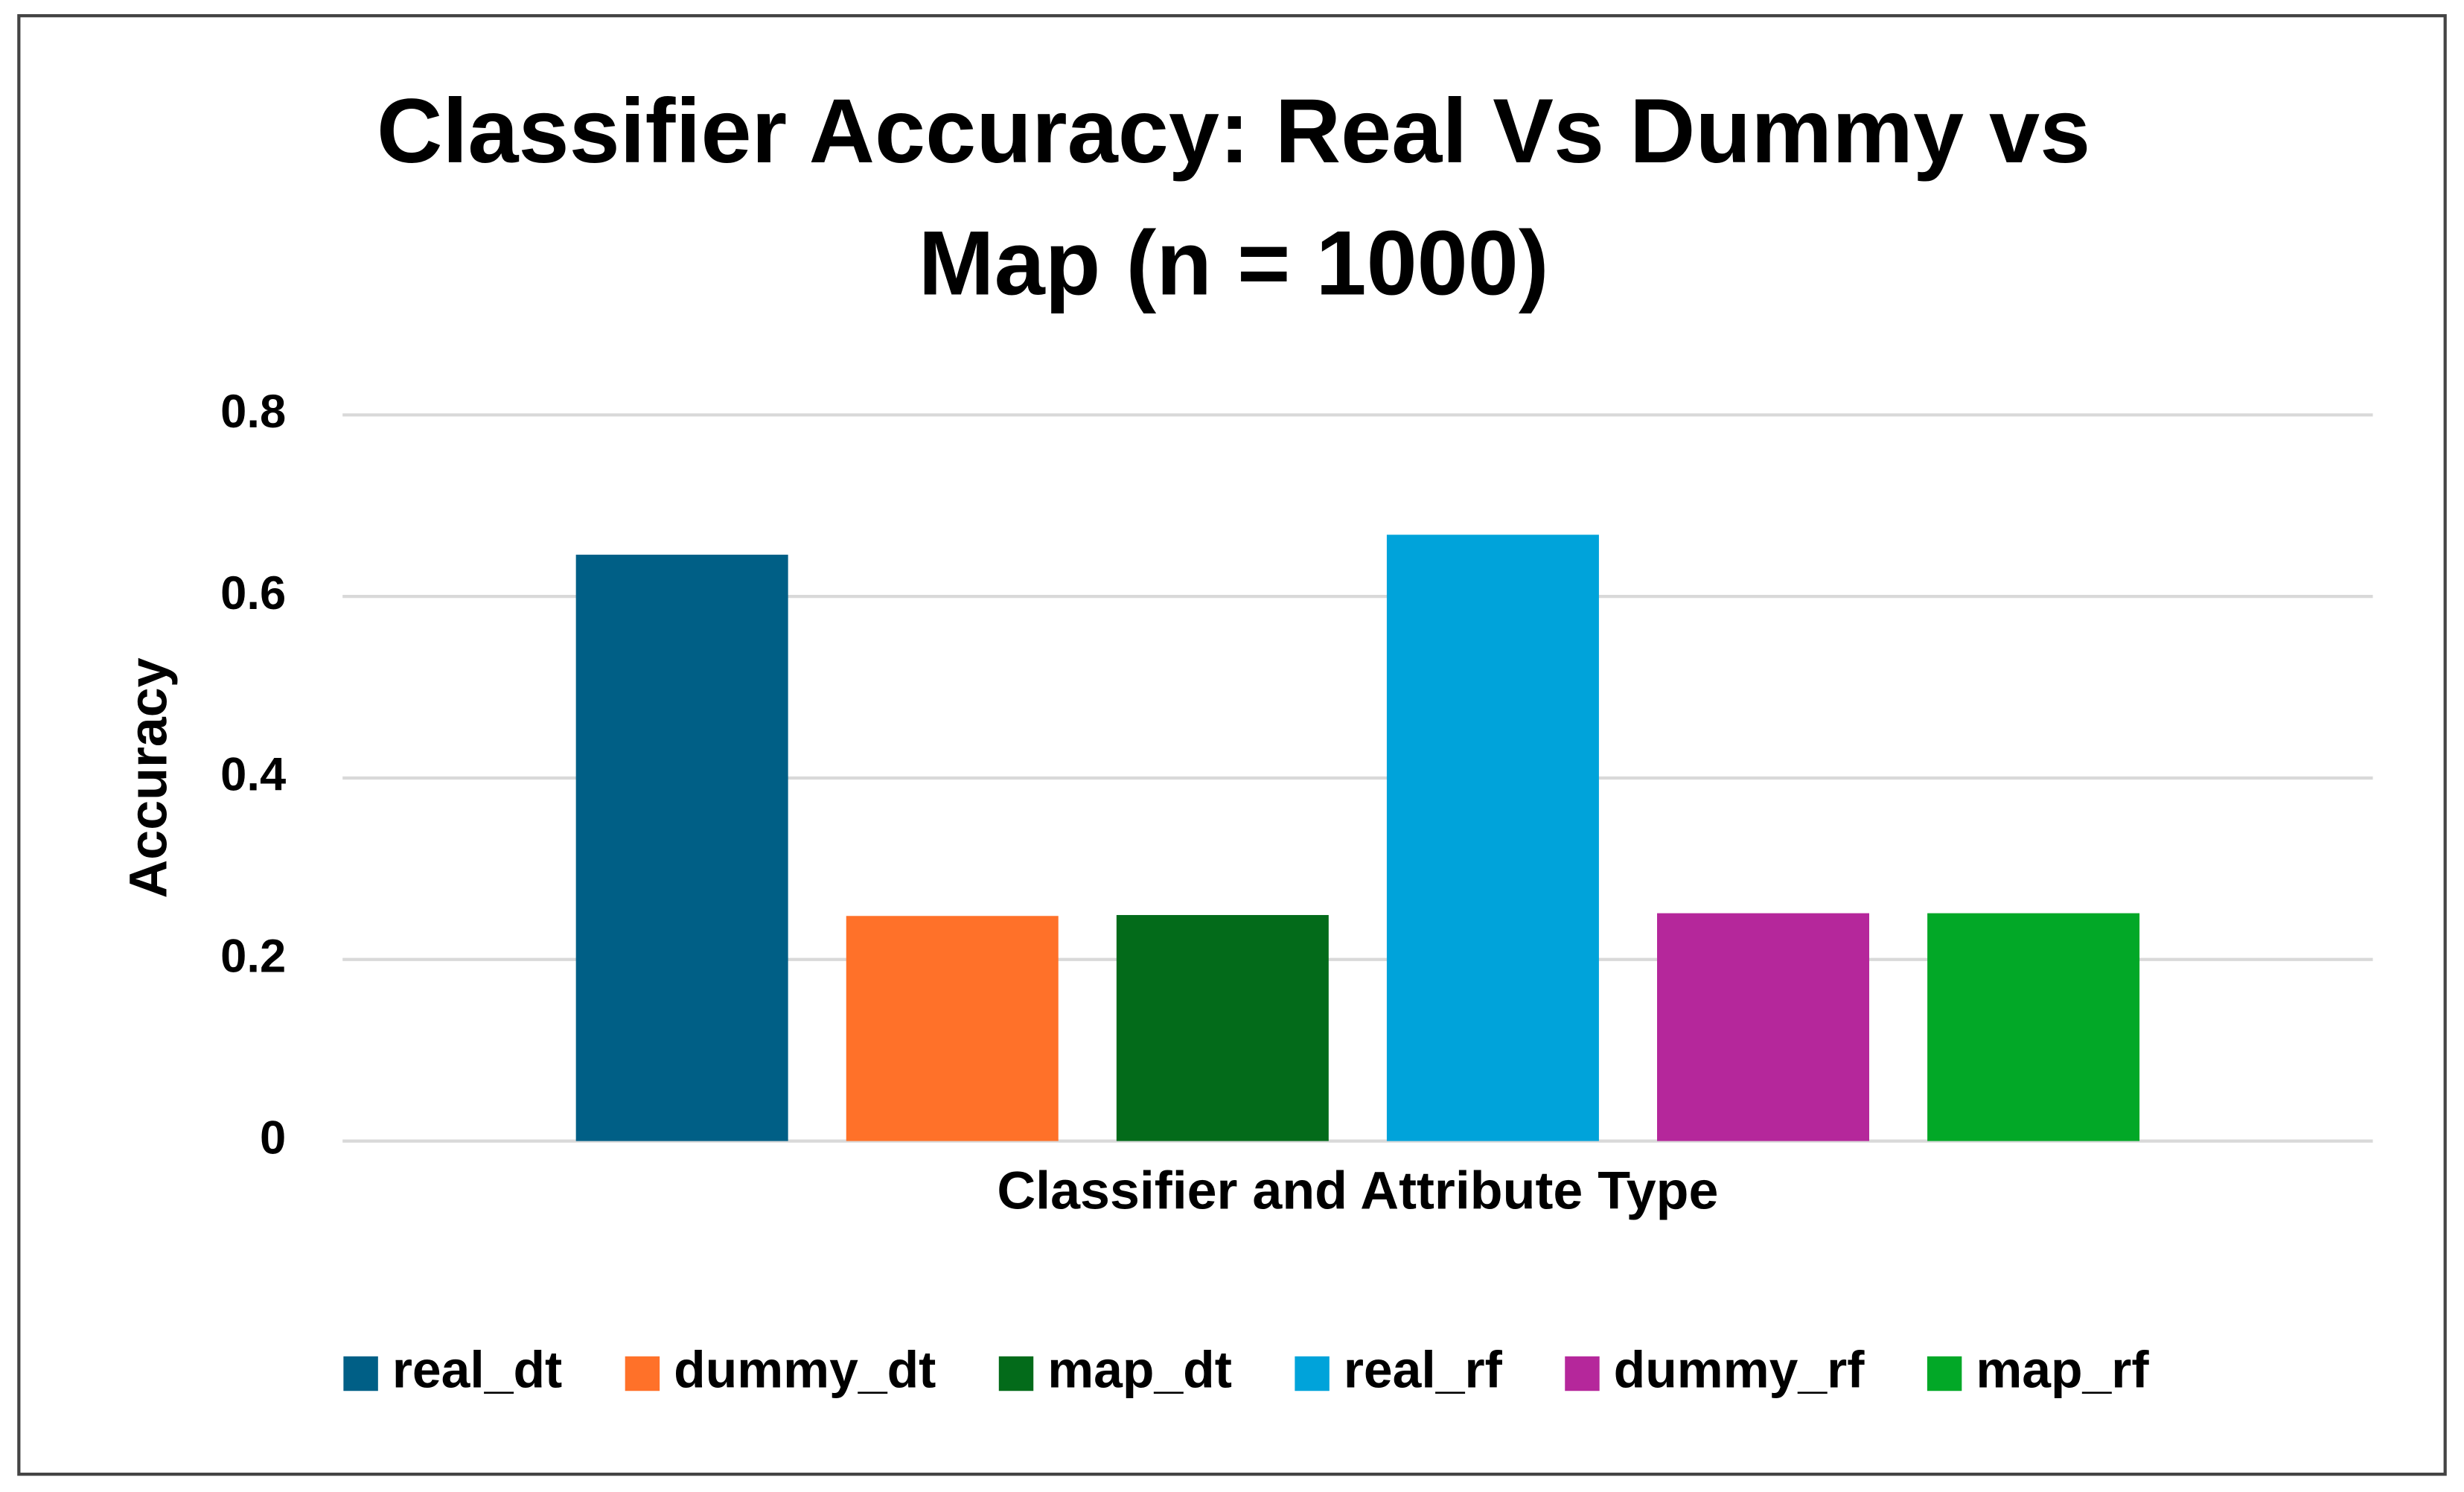 The width and height of the screenshot is (2464, 1492). What do you see at coordinates (1358, 1191) in the screenshot?
I see `x-axis-label: Classifier and Attribute Type` at bounding box center [1358, 1191].